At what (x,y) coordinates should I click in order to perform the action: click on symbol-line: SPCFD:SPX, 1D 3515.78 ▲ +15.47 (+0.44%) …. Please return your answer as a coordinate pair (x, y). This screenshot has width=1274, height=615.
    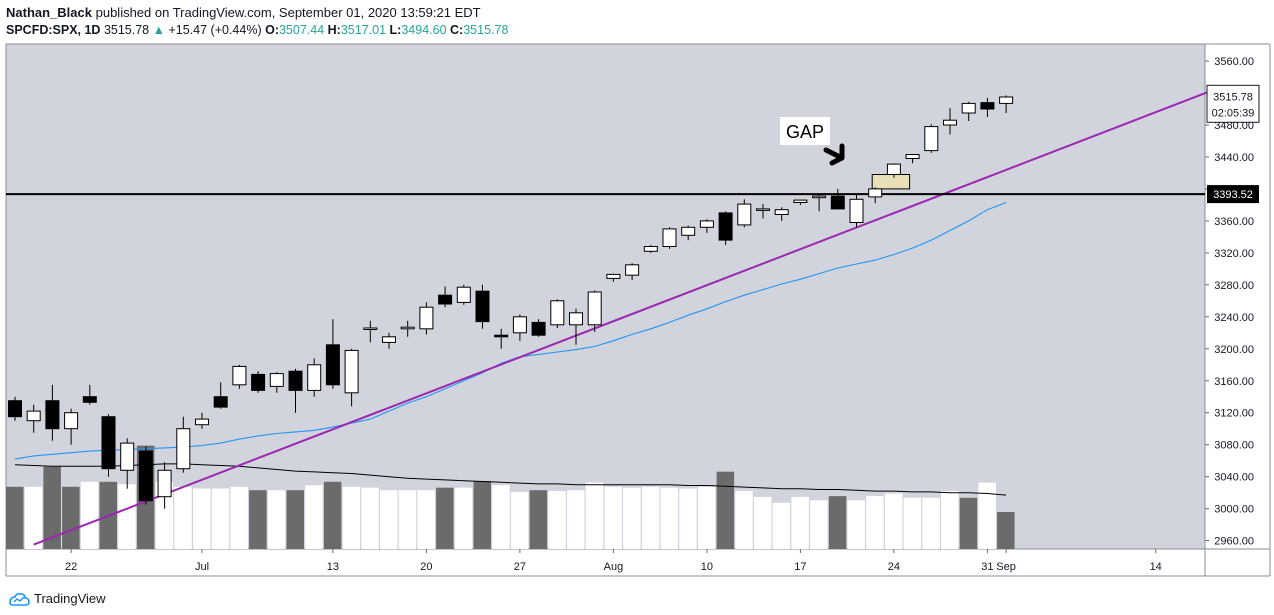
    Looking at the image, I should click on (257, 30).